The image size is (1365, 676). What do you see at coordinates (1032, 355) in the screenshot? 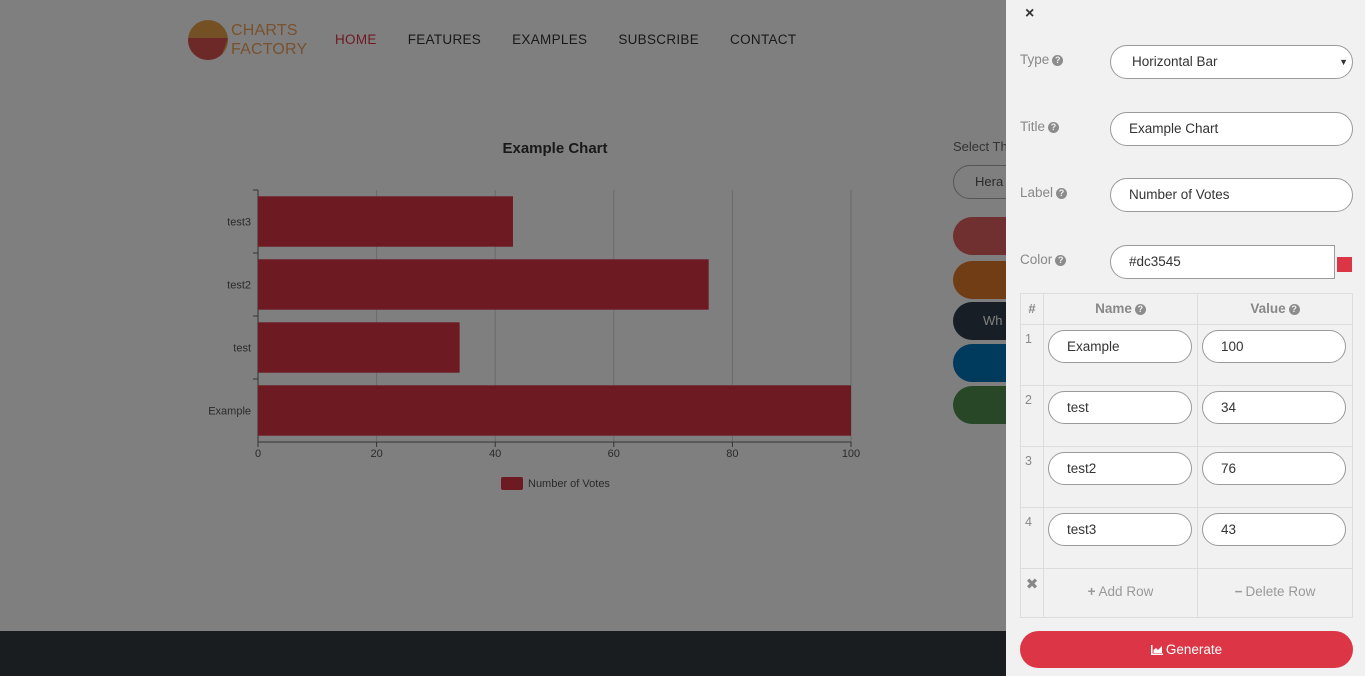
I see `row-number: 1` at bounding box center [1032, 355].